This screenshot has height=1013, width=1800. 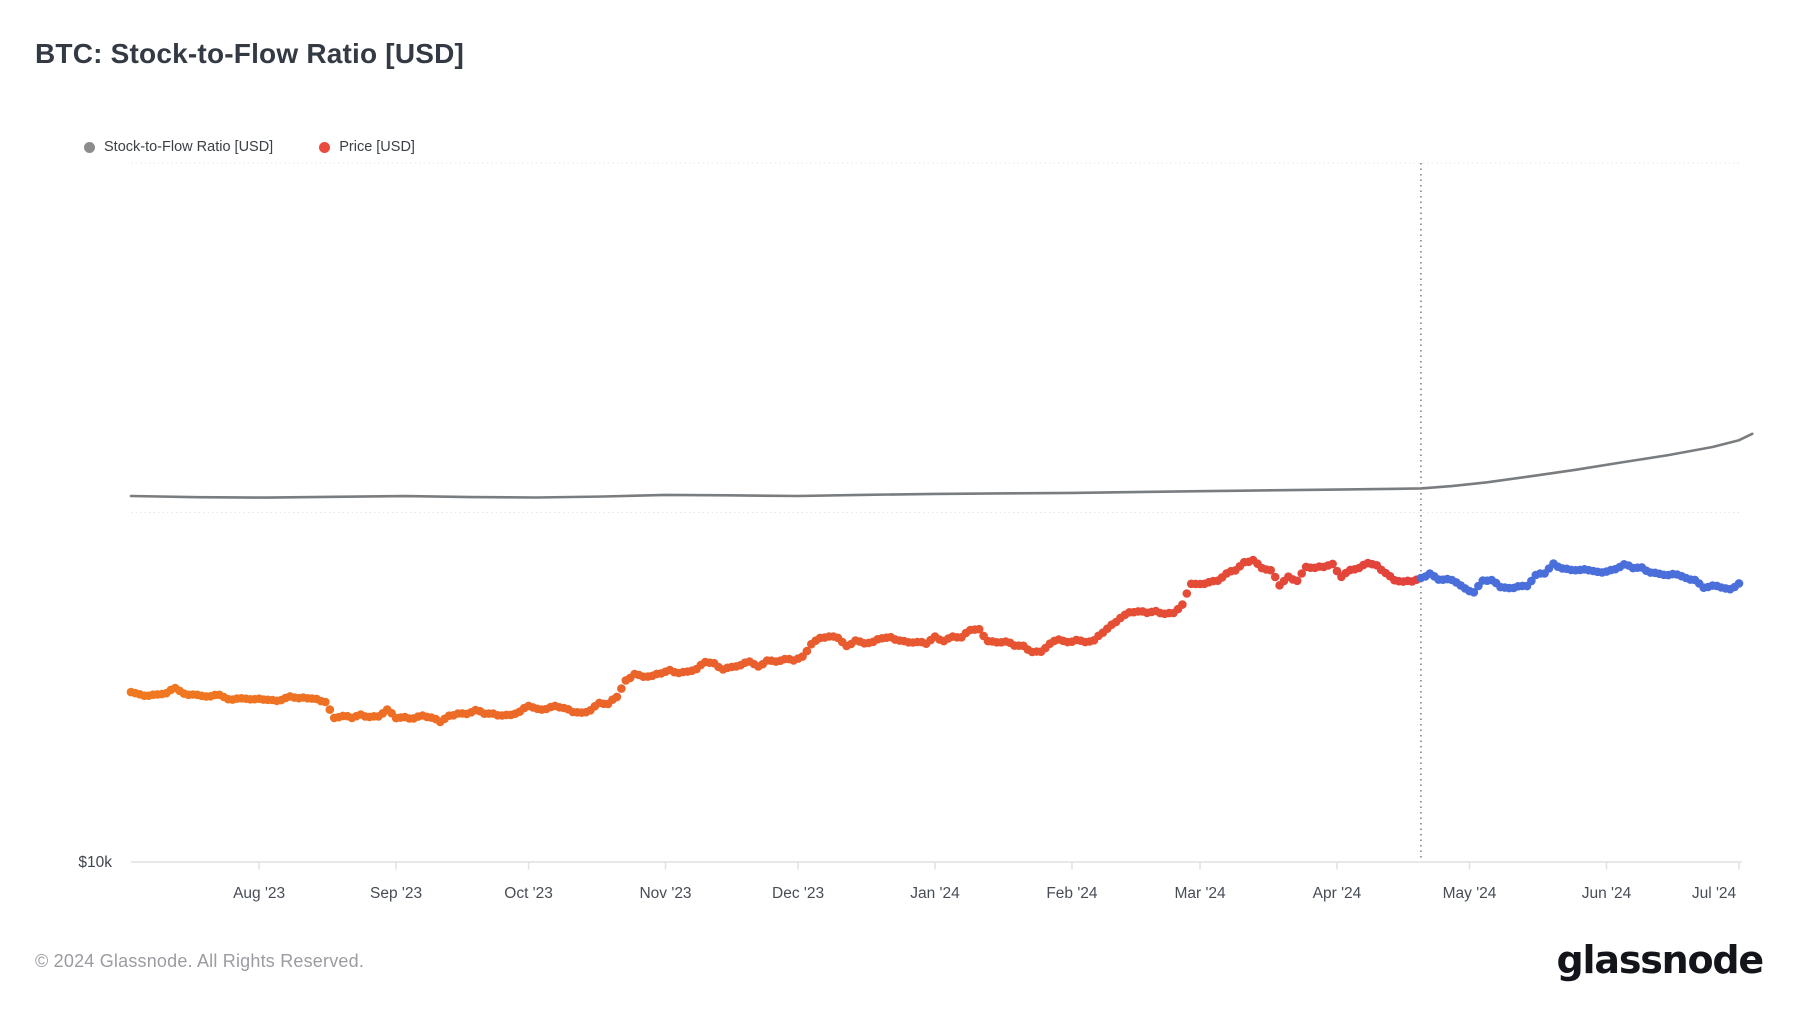 What do you see at coordinates (396, 893) in the screenshot?
I see `x-tick-label: Sep '23` at bounding box center [396, 893].